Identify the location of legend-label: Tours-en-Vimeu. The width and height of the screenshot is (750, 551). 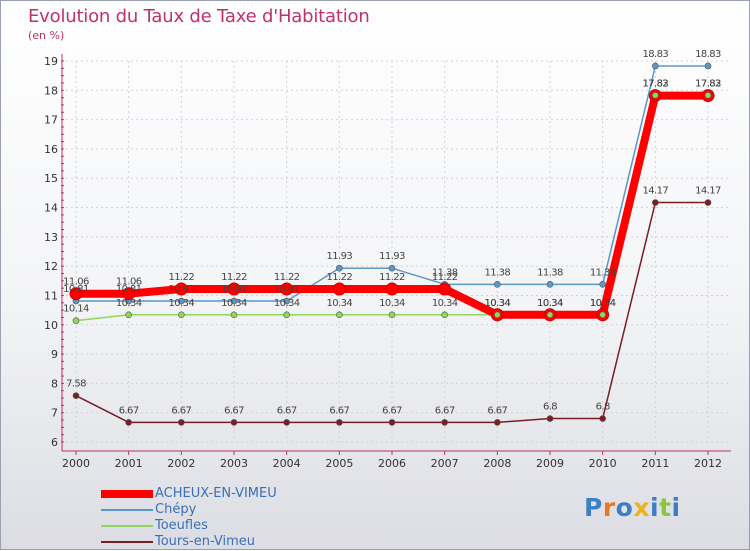
(205, 541).